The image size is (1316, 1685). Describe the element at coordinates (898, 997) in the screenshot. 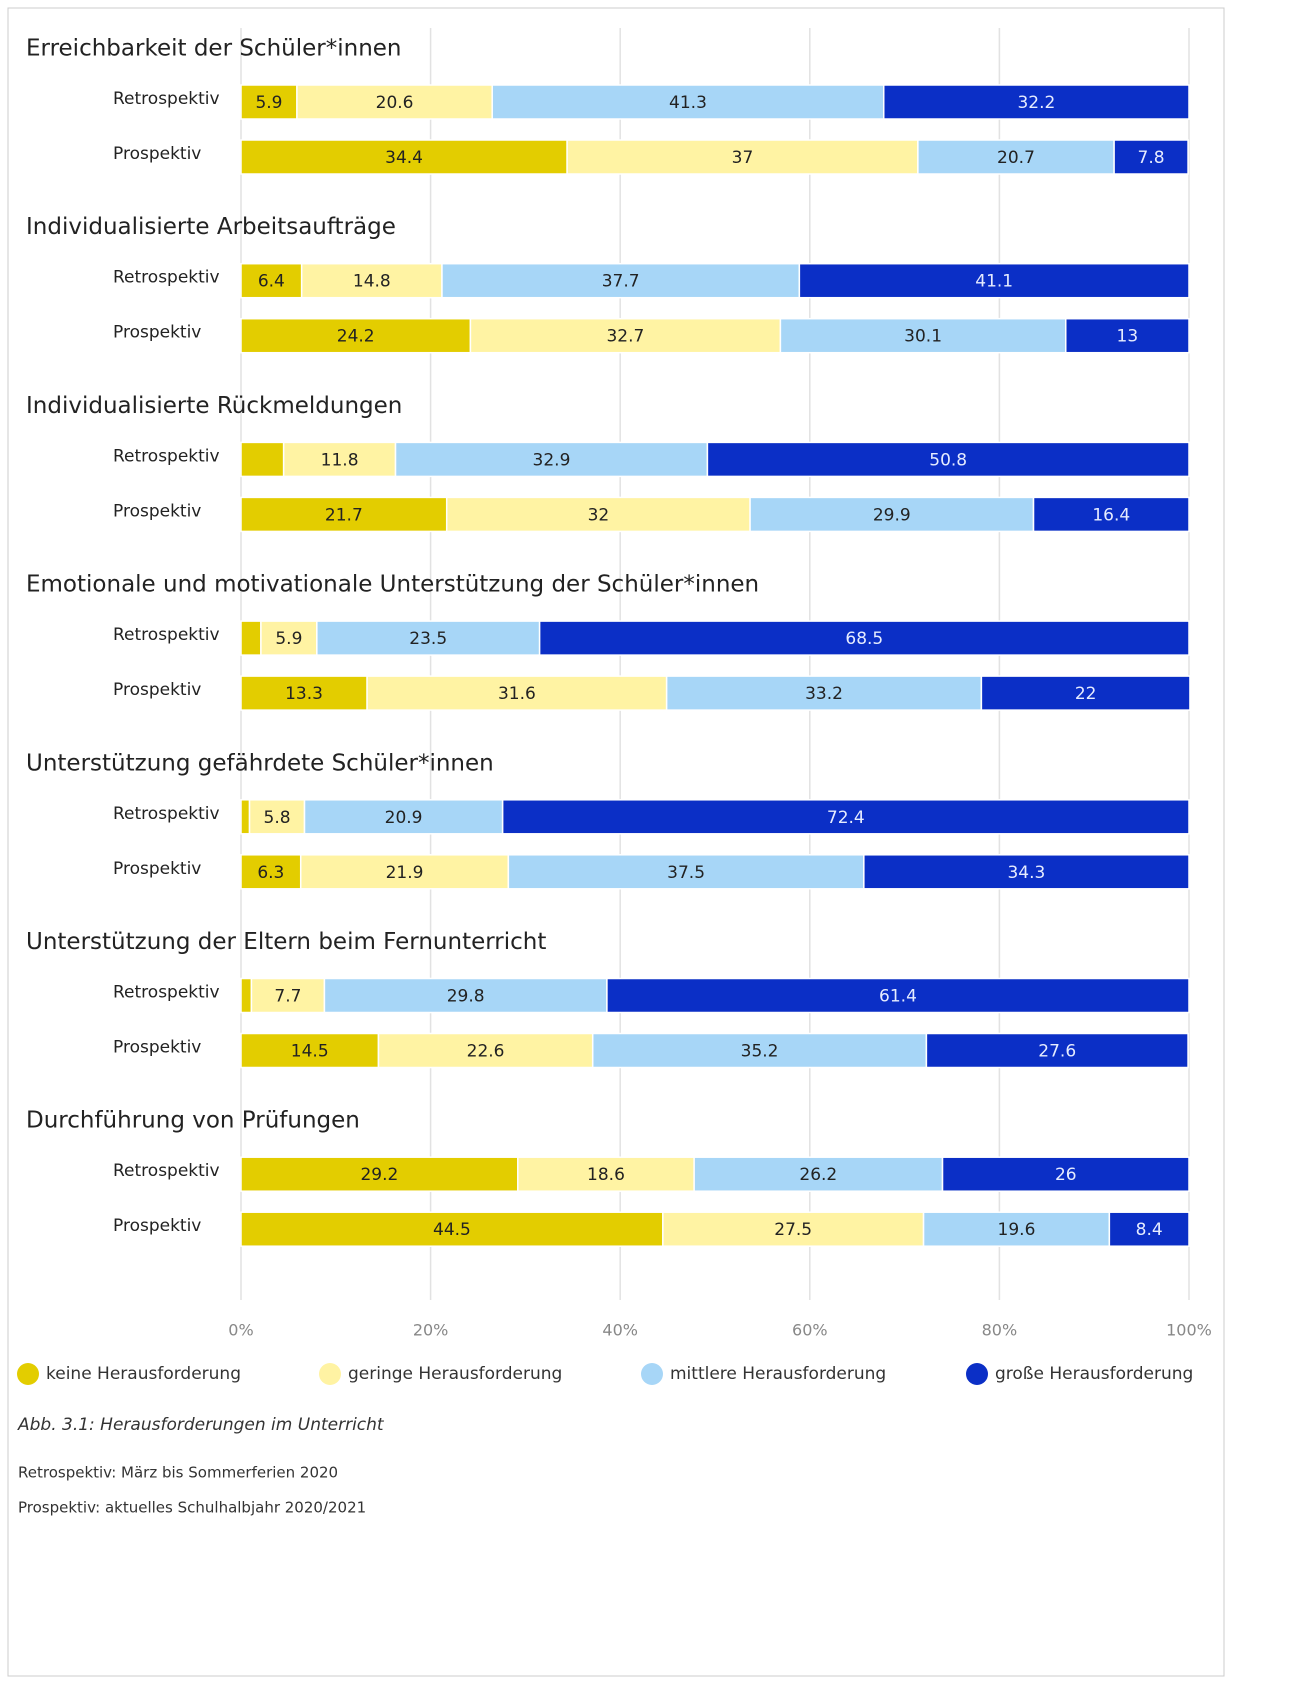

I see `value-label: 61.4` at that location.